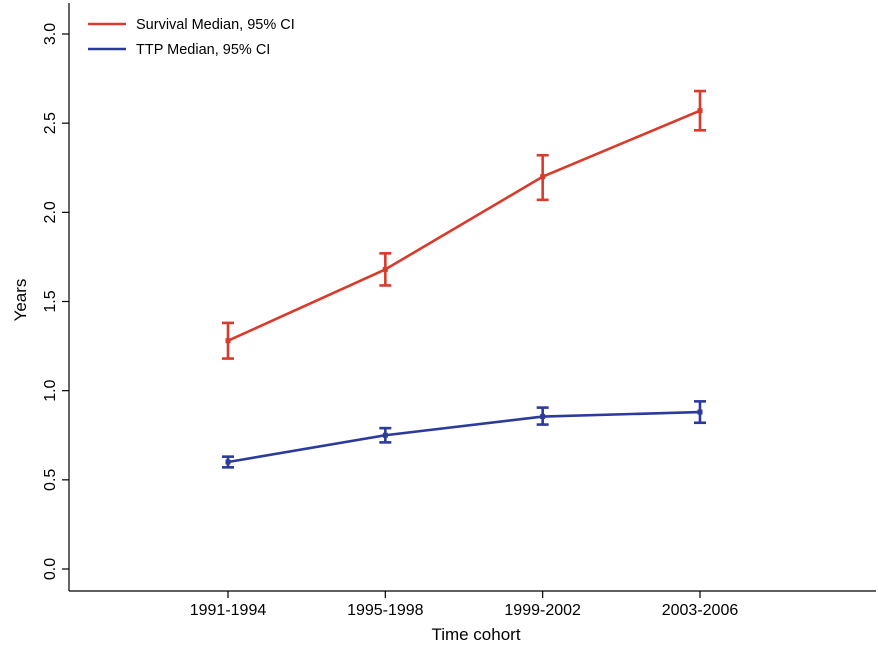 The width and height of the screenshot is (878, 645). I want to click on legend-item: TTP Median, 95% CI, so click(179, 50).